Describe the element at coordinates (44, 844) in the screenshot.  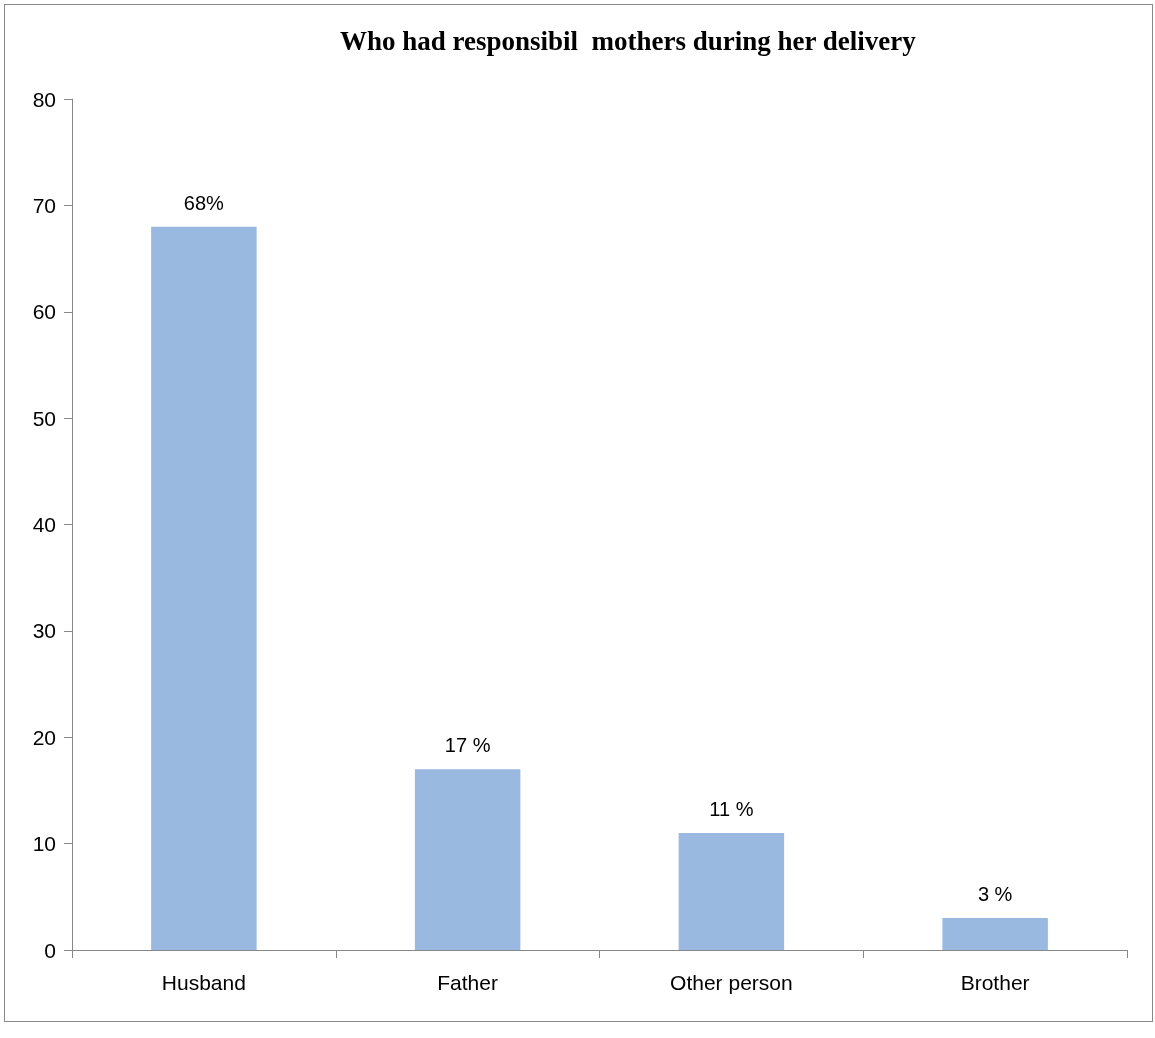
I see `y-tick-label: 10` at that location.